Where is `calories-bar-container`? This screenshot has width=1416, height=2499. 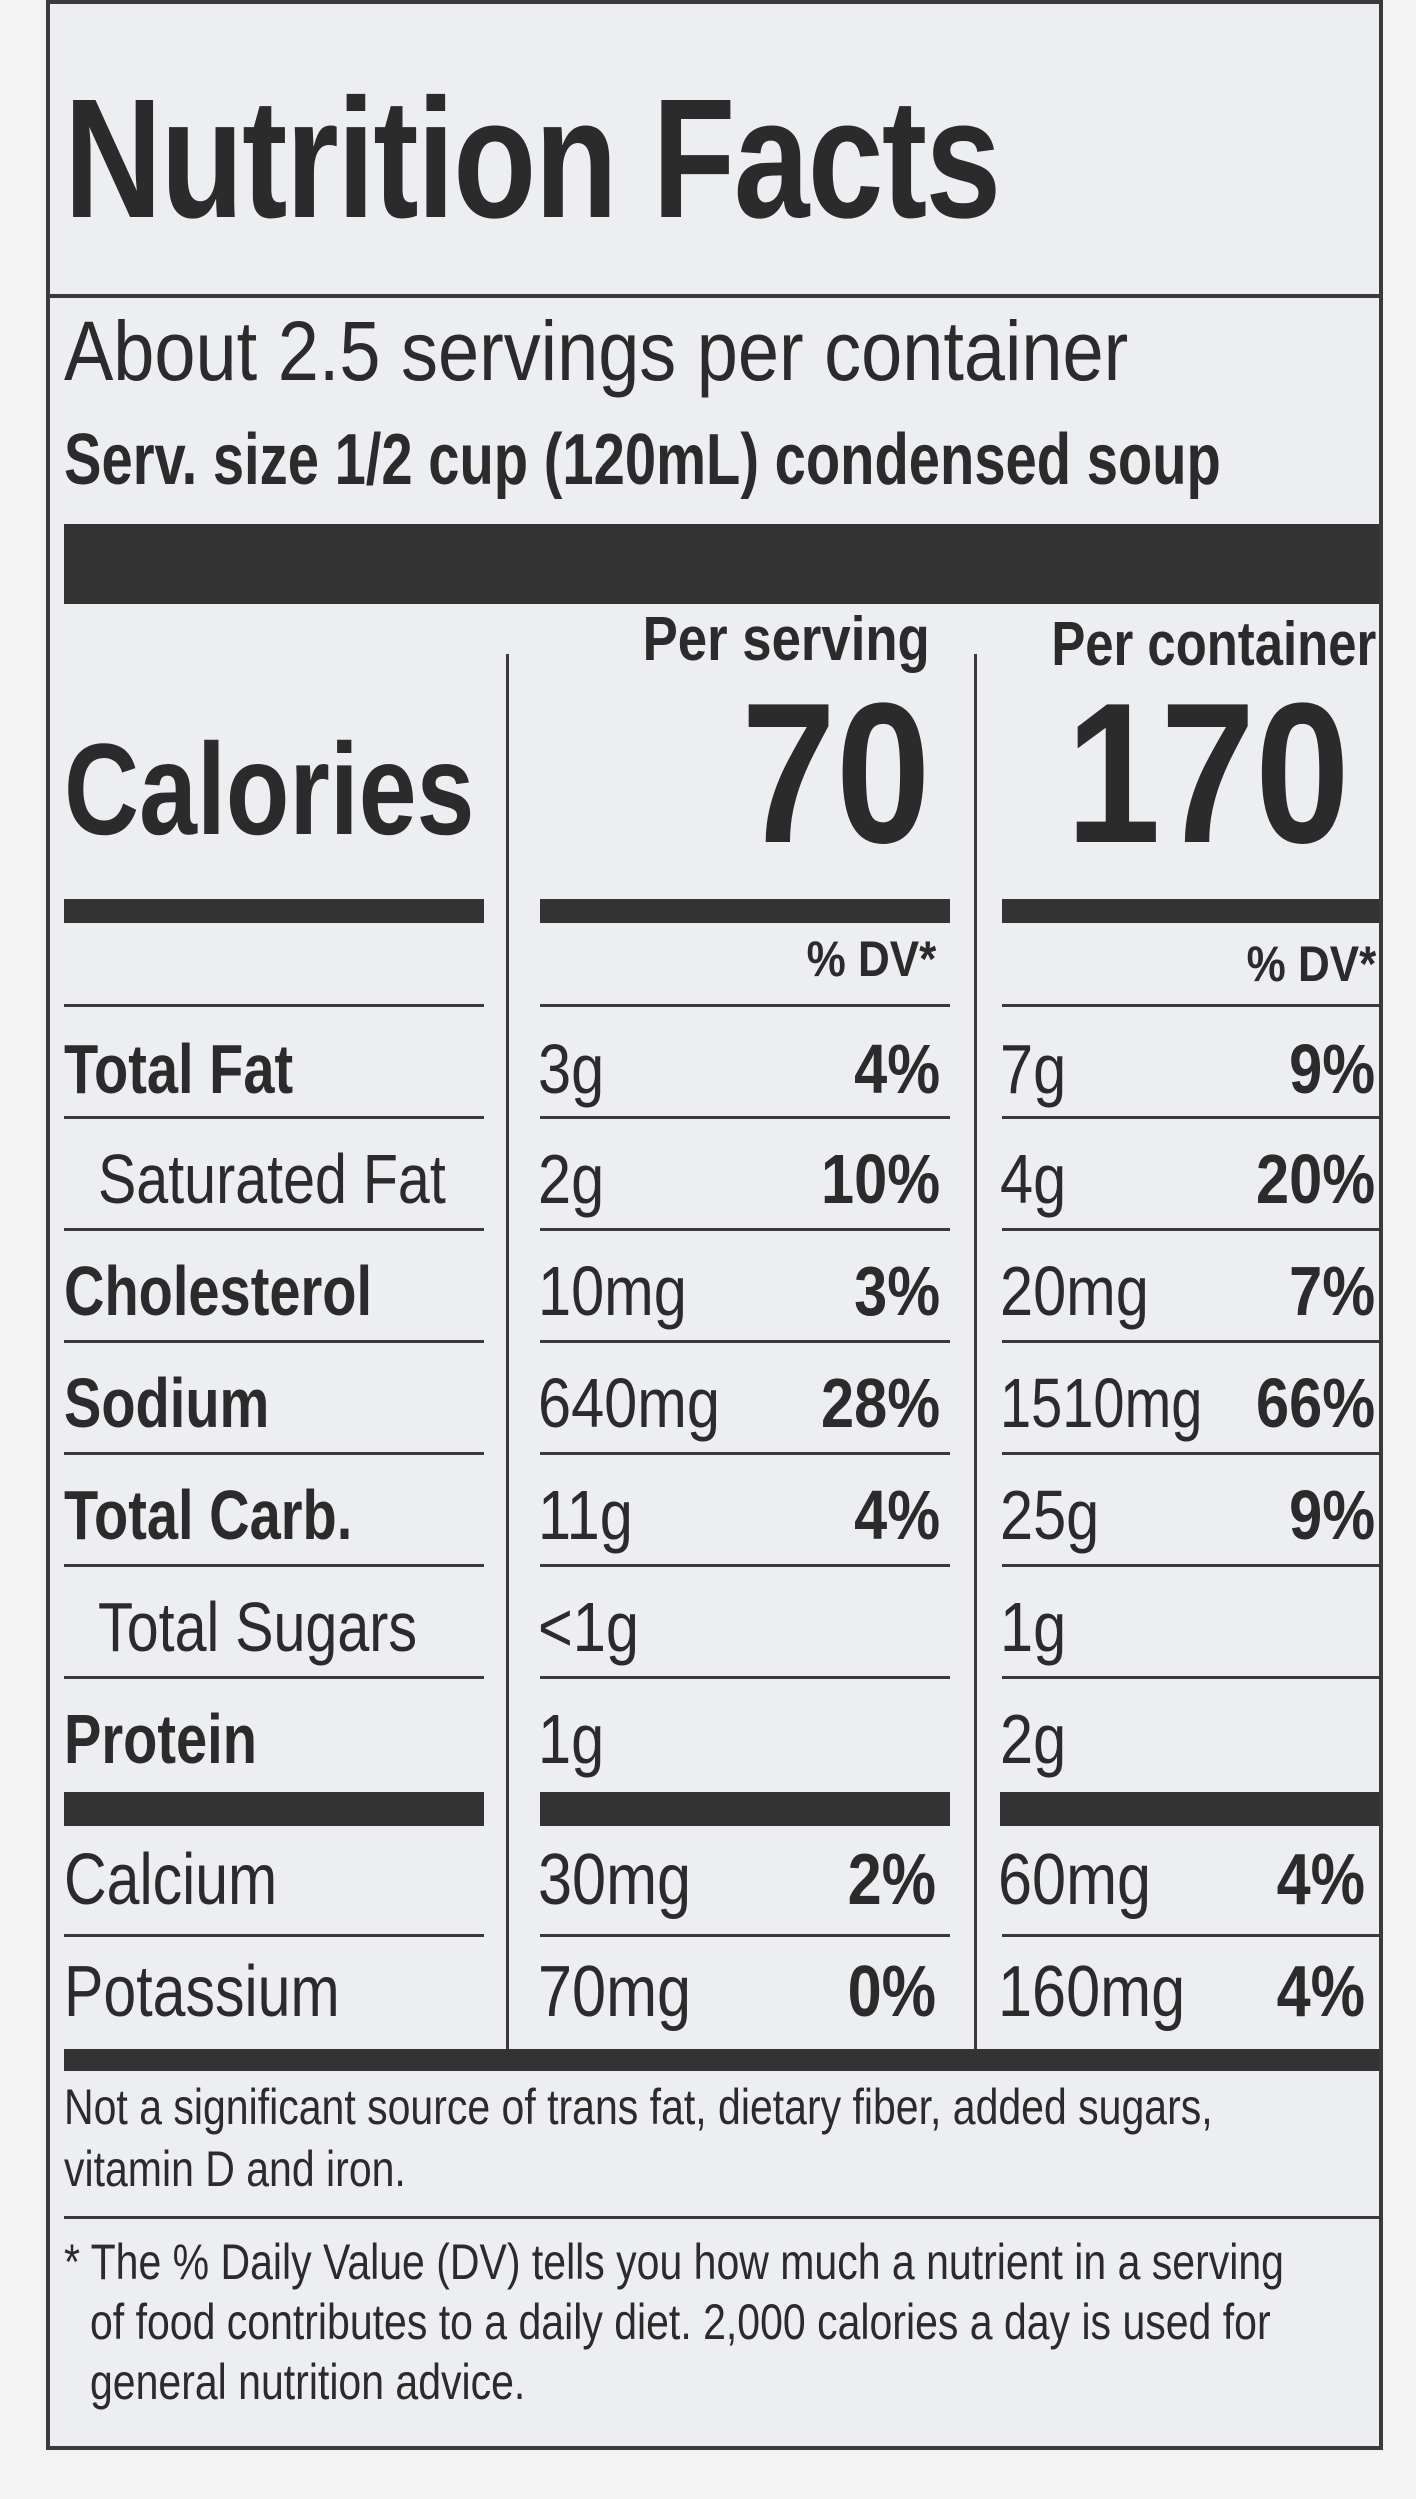
calories-bar-container is located at coordinates (1190, 911).